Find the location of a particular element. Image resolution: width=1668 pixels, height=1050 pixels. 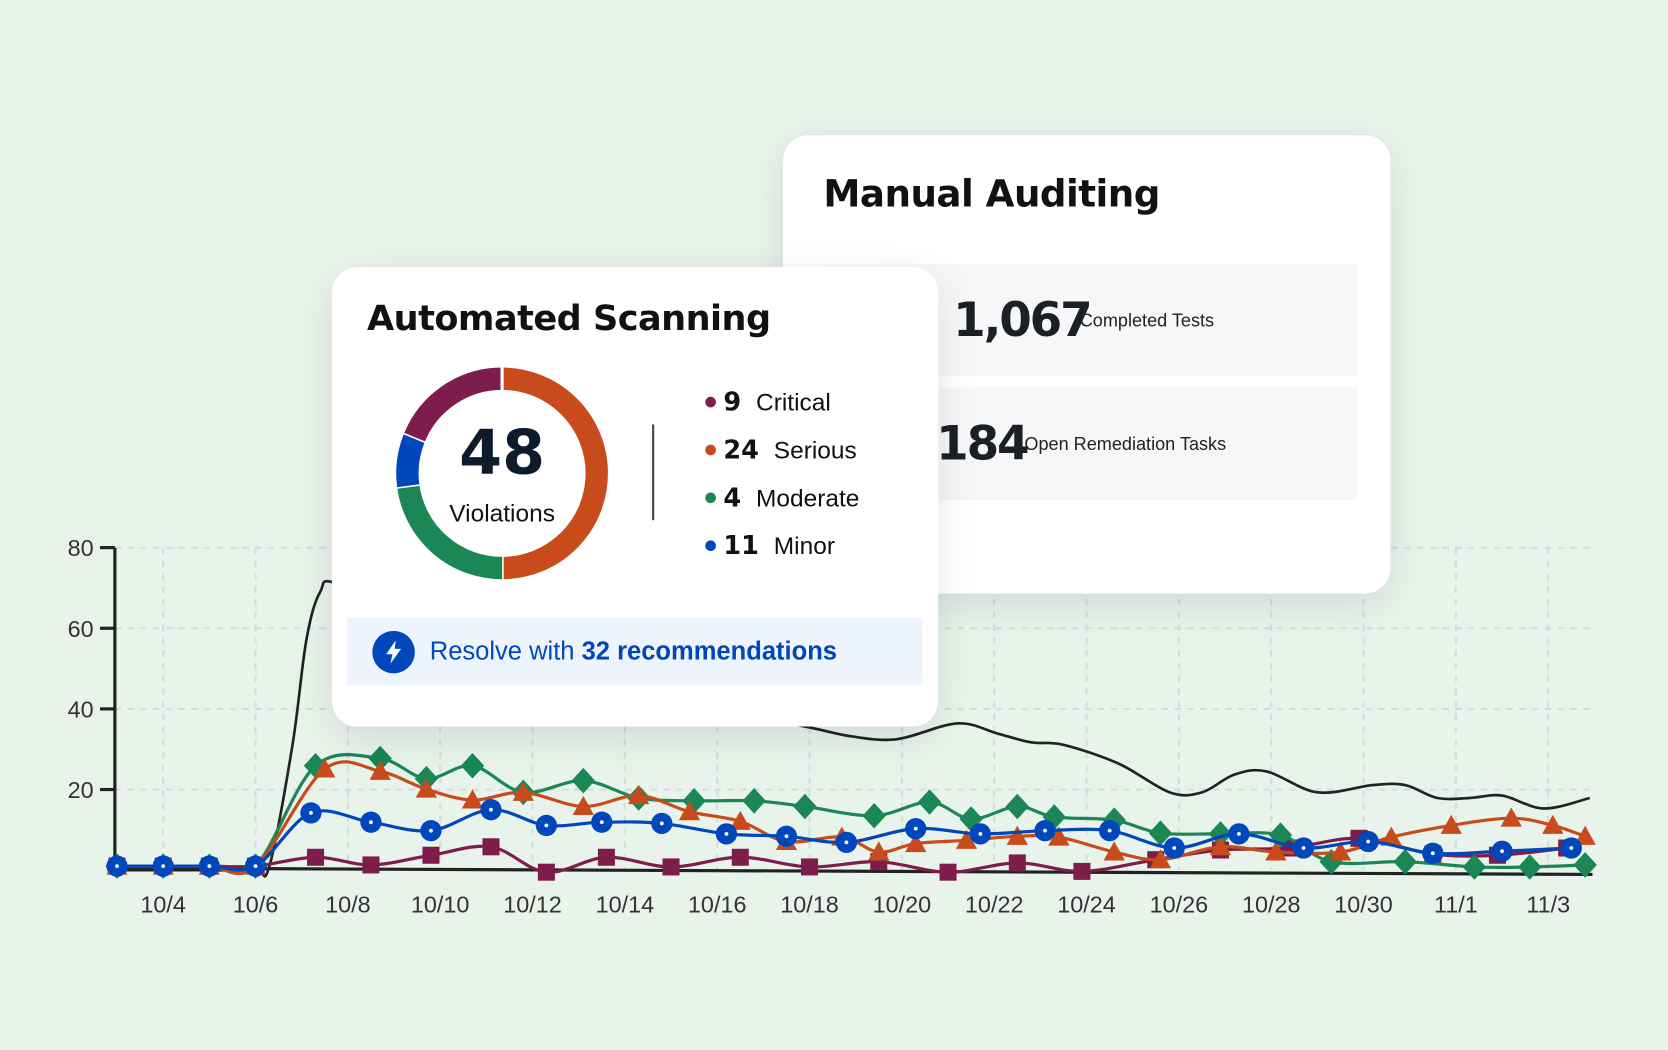

legend-count: 9 is located at coordinates (732, 402).